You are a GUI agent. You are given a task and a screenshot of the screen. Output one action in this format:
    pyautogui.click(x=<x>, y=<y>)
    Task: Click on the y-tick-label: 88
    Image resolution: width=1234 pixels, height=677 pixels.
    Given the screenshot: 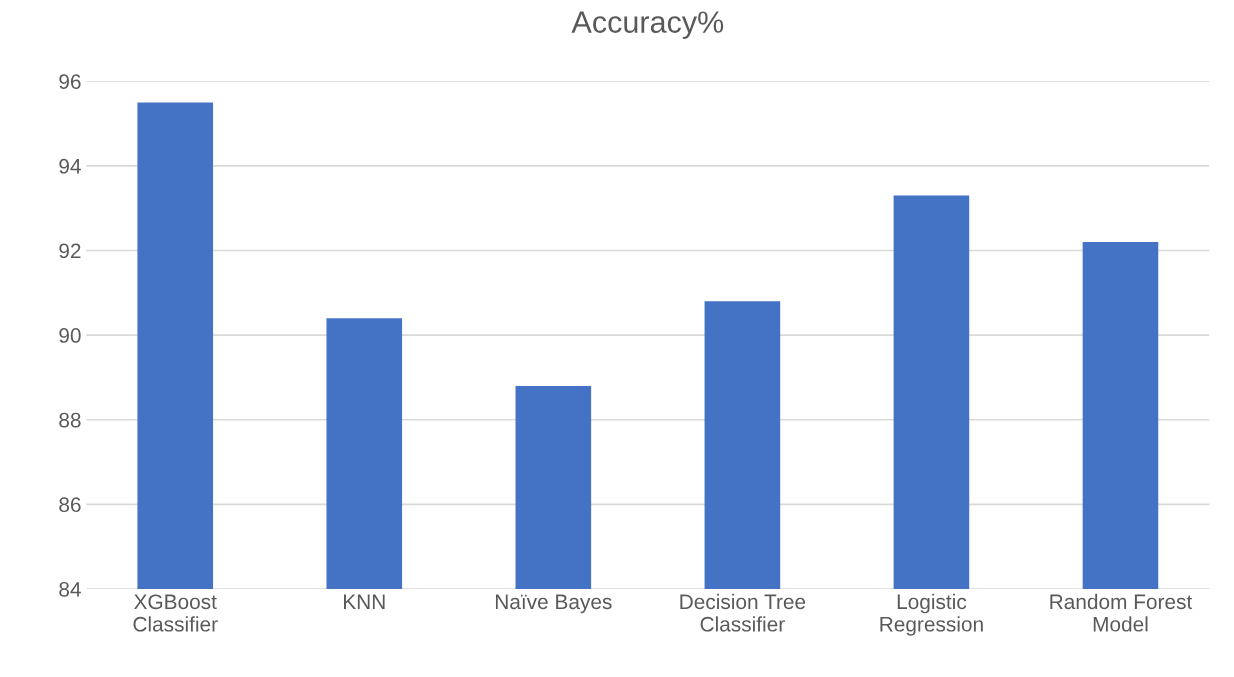 What is the action you would take?
    pyautogui.click(x=70, y=420)
    